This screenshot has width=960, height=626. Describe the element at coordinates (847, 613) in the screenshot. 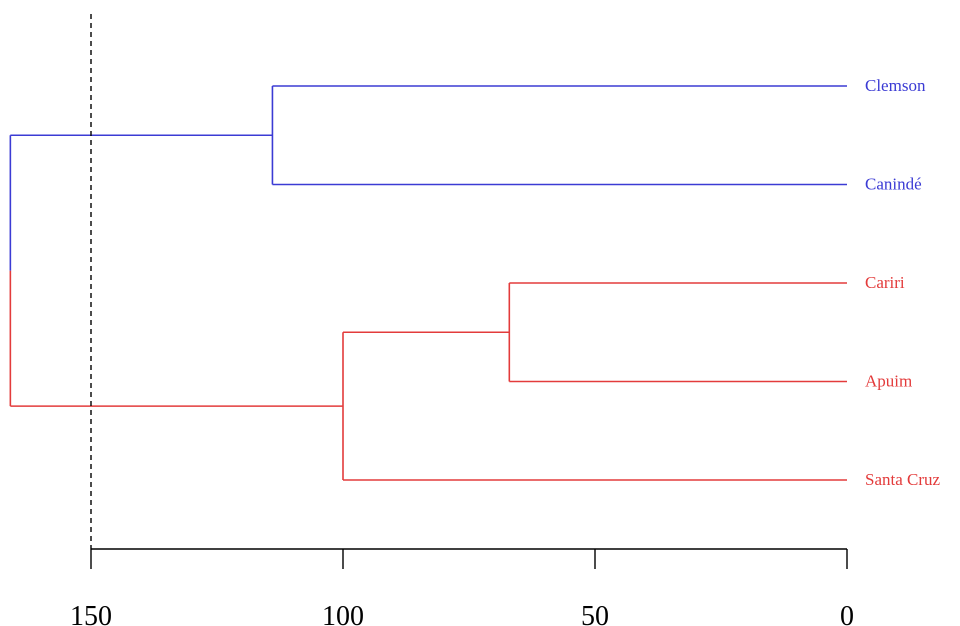

I see `x-tick-label: 0` at that location.